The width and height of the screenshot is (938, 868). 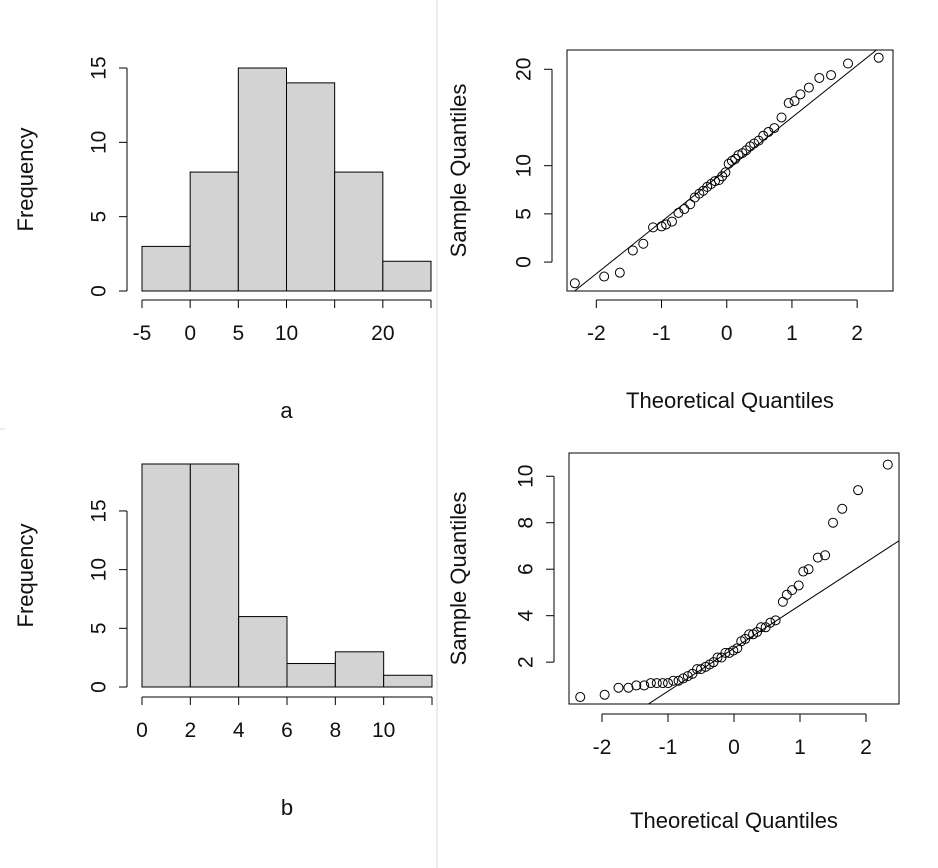 I want to click on y-tick-label: 6, so click(x=526, y=569).